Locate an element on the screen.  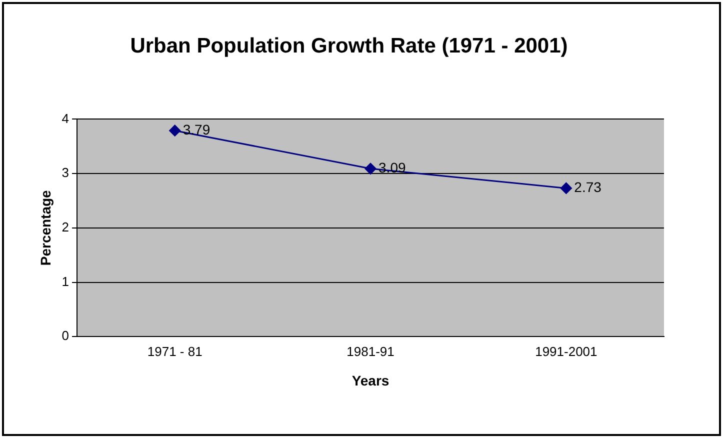
chart-title: Urban Population Growth Rate (1971 - 2001) is located at coordinates (349, 46).